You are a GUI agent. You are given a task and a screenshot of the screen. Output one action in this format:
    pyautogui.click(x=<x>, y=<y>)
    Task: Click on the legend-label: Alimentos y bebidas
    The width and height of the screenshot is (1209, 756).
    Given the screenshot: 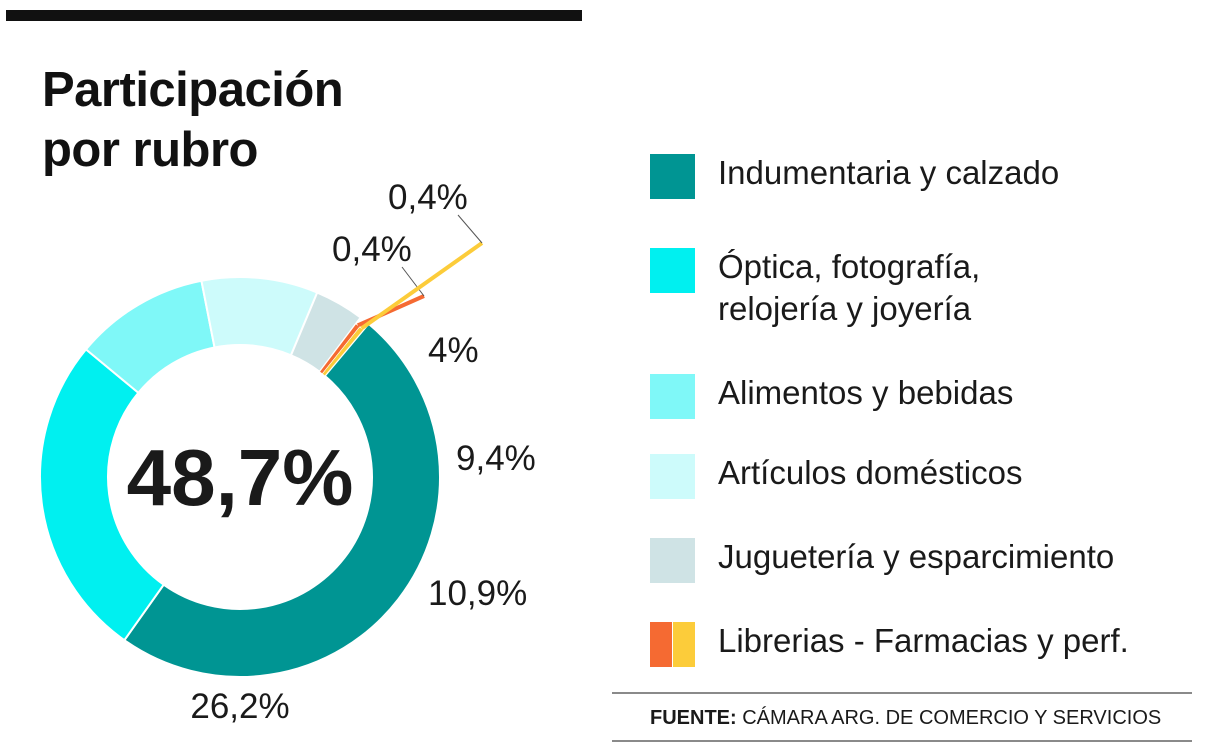 What is the action you would take?
    pyautogui.click(x=865, y=393)
    